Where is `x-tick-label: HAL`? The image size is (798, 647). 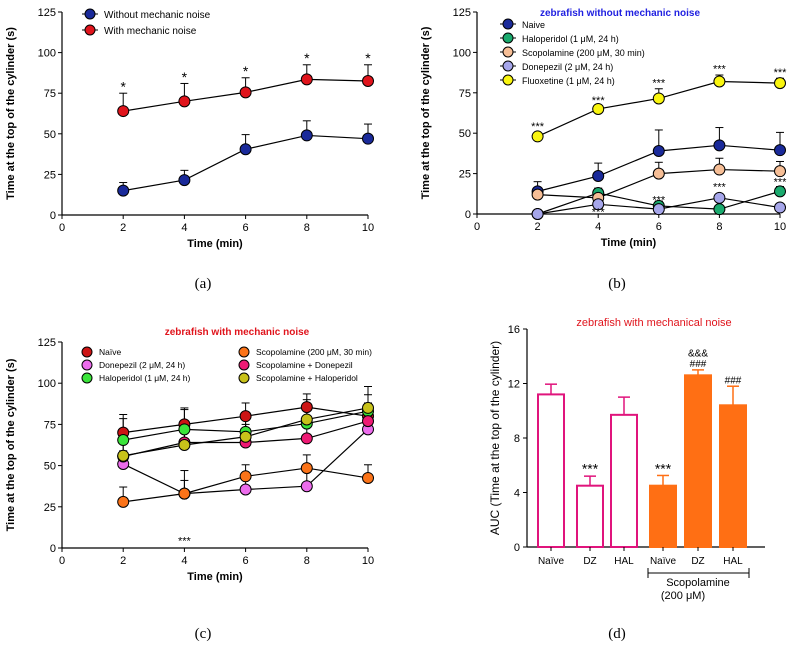
x-tick-label: HAL is located at coordinates (733, 561).